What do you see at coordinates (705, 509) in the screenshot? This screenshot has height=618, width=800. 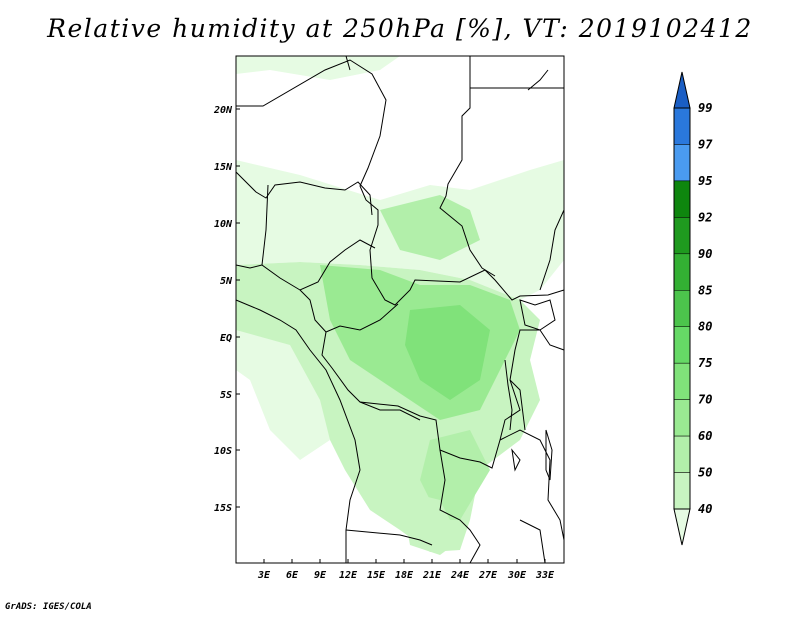 I see `colorbar-label: 40` at bounding box center [705, 509].